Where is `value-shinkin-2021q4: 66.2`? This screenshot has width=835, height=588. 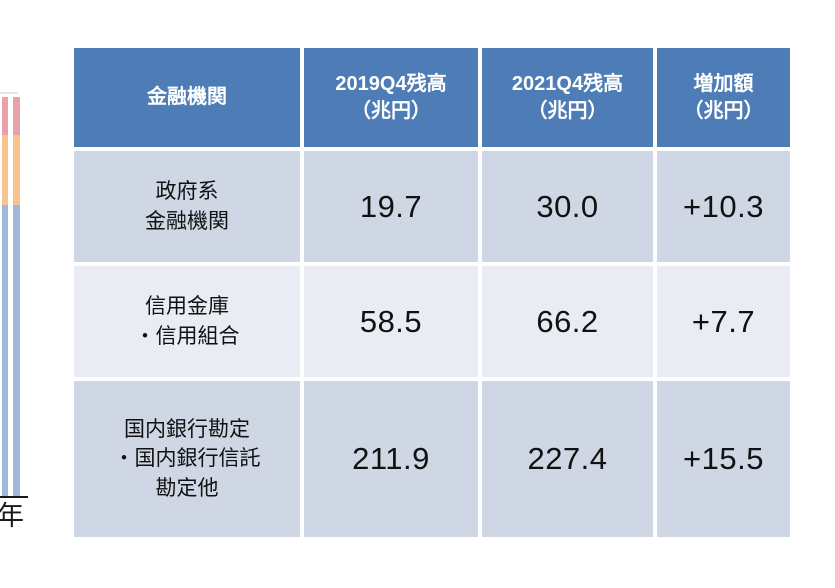
value-shinkin-2021q4: 66.2 is located at coordinates (567, 321).